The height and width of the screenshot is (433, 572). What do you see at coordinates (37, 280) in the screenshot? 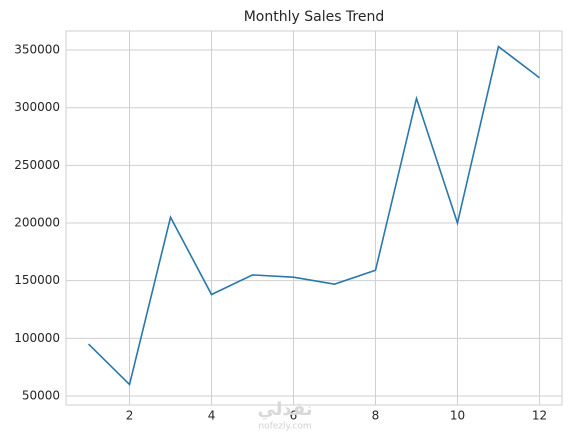
I see `y-tick-label: 150000` at bounding box center [37, 280].